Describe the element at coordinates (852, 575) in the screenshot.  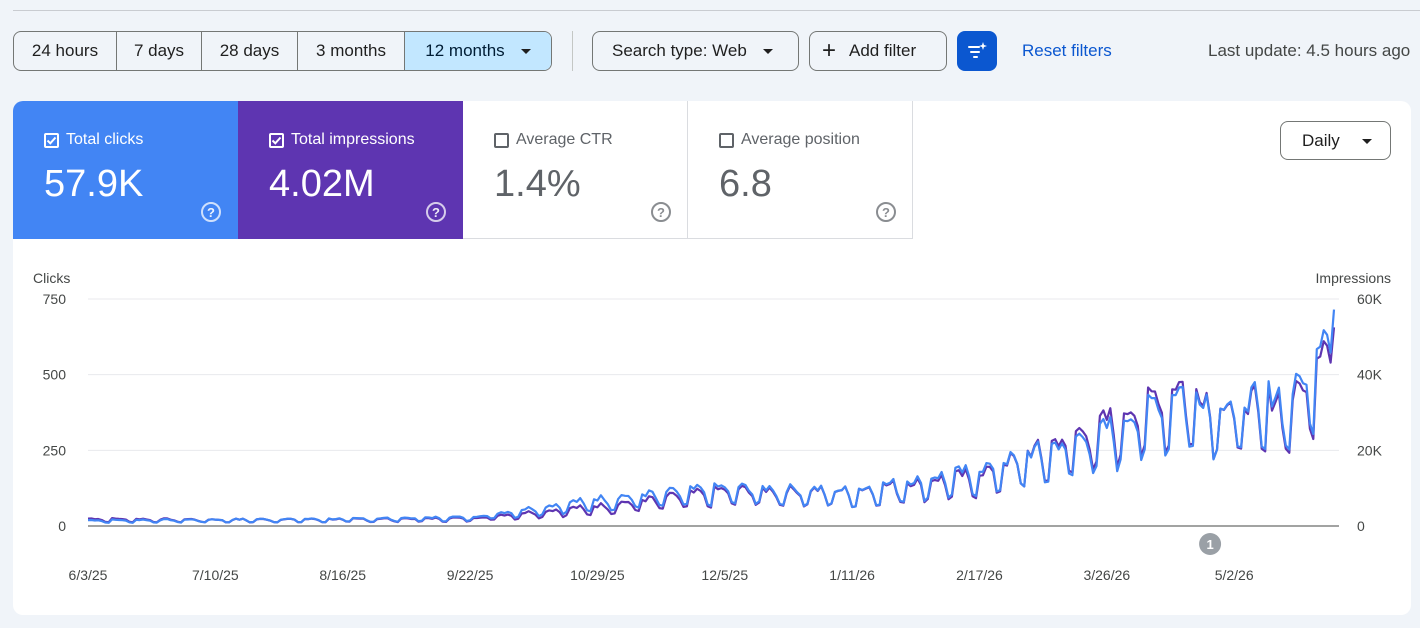
I see `x-tick-label: 1/11/26` at that location.